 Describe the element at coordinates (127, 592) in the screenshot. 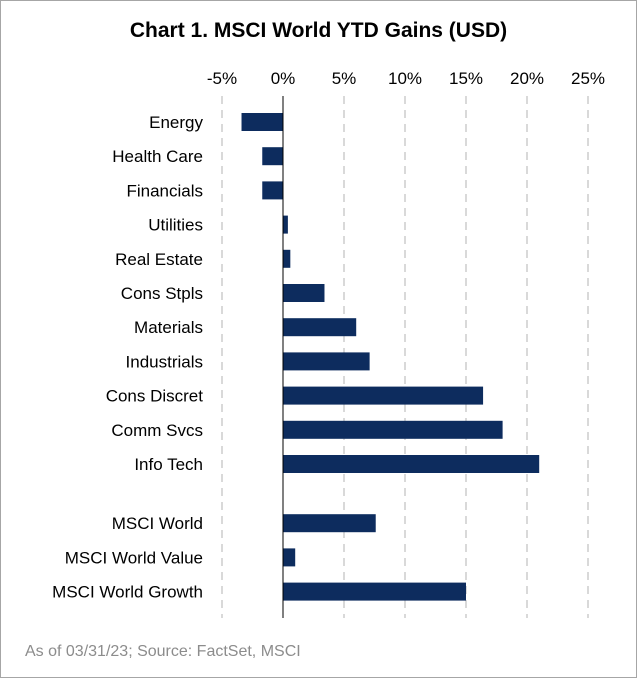

I see `category-label: MSCI World Growth` at that location.